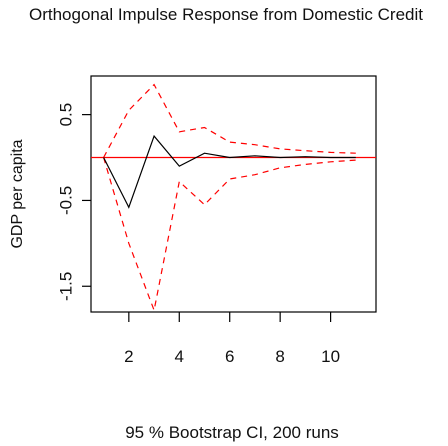 The image size is (448, 446). I want to click on x-tick-label: 4, so click(179, 356).